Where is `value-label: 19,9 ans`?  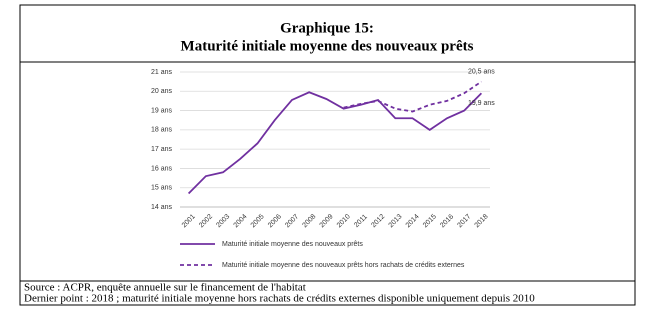 value-label: 19,9 ans is located at coordinates (481, 103).